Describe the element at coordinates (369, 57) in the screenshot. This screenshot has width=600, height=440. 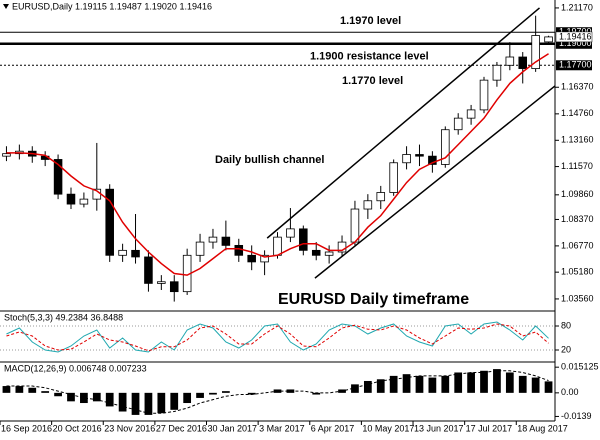
I see `level-annotation: 1.1900 resistance level` at that location.